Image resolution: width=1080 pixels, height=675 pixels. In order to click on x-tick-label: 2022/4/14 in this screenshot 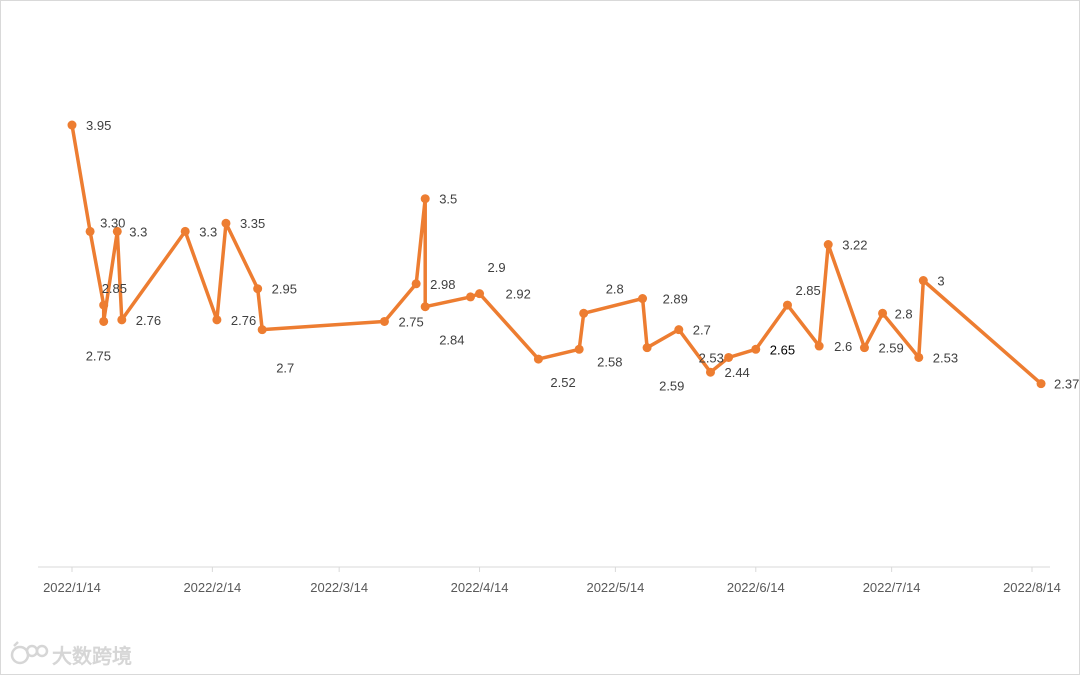, I will do `click(480, 587)`.